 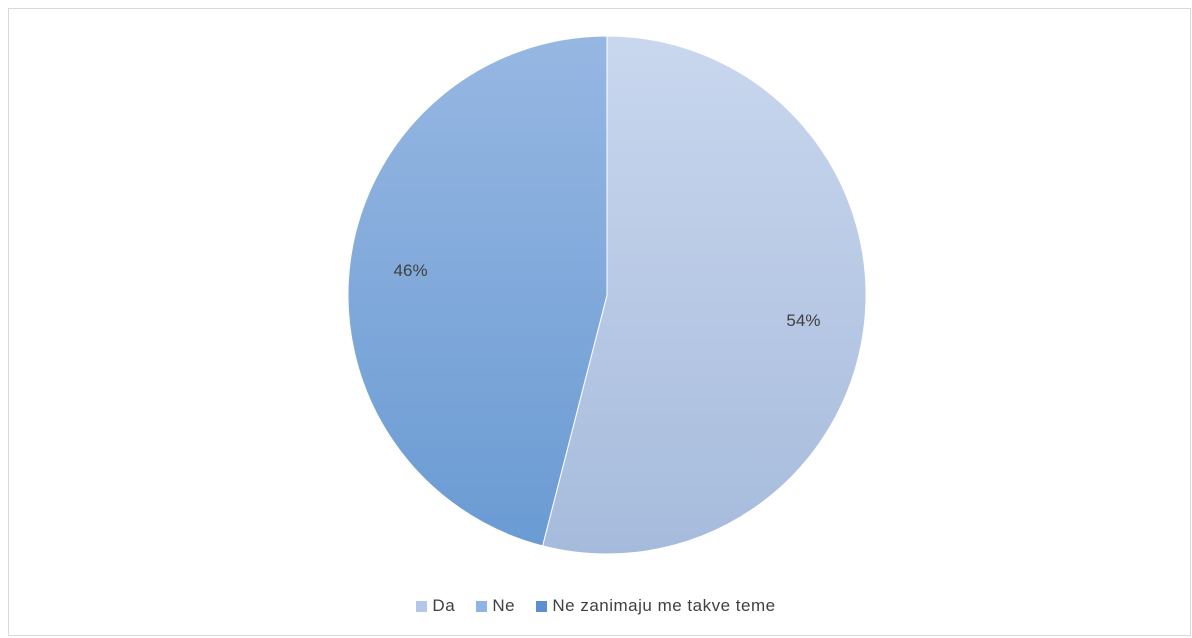 What do you see at coordinates (444, 605) in the screenshot?
I see `legend-label-da: Da` at bounding box center [444, 605].